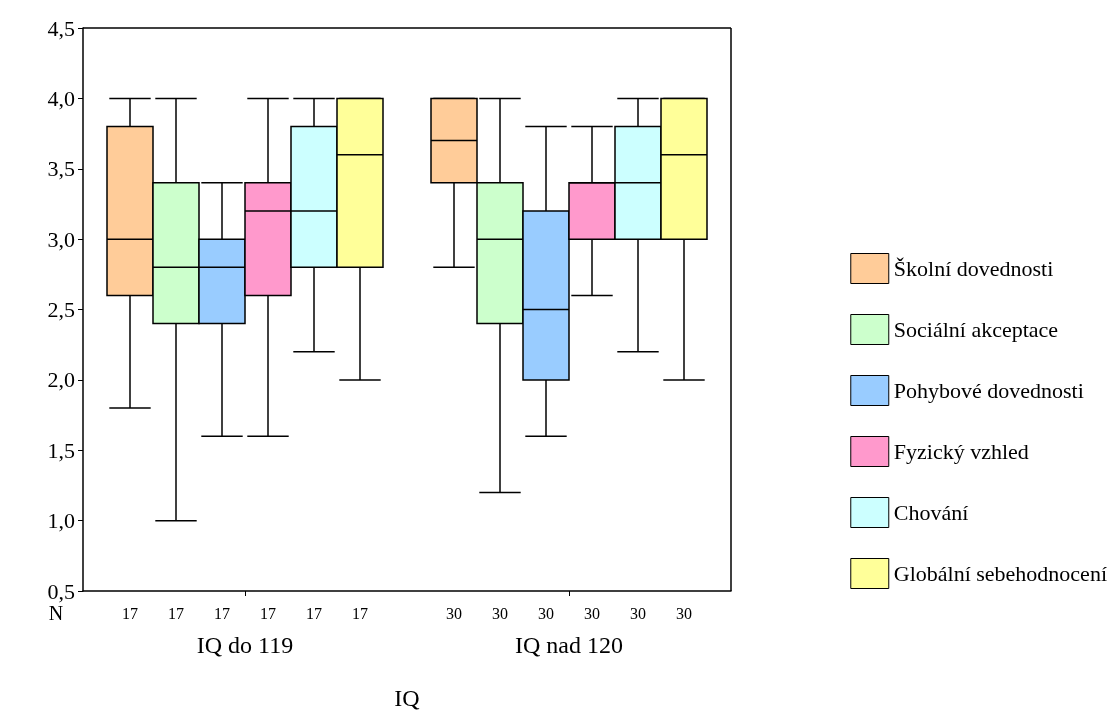  I want to click on legend-label: Fyzický vzhled, so click(961, 451).